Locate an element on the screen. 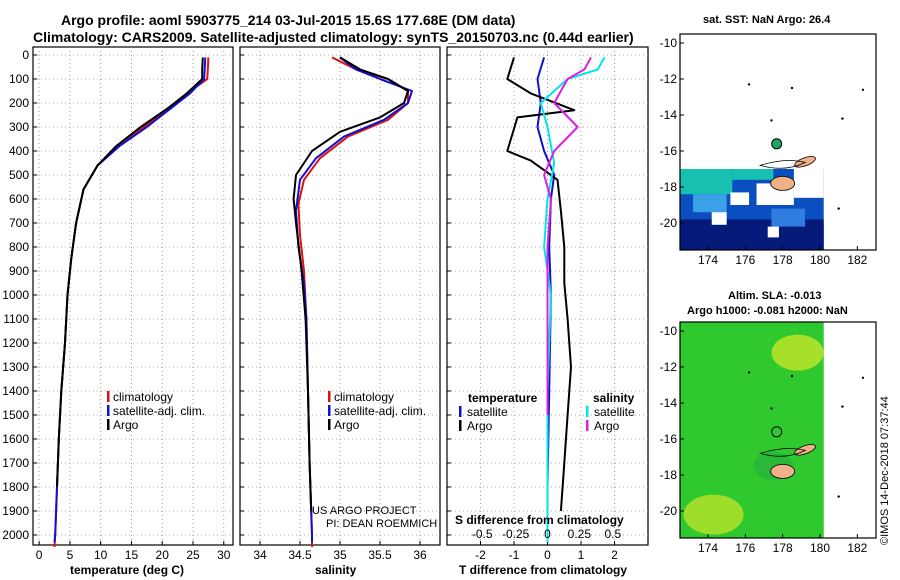  legend-title-temperature: temperature is located at coordinates (503, 398).